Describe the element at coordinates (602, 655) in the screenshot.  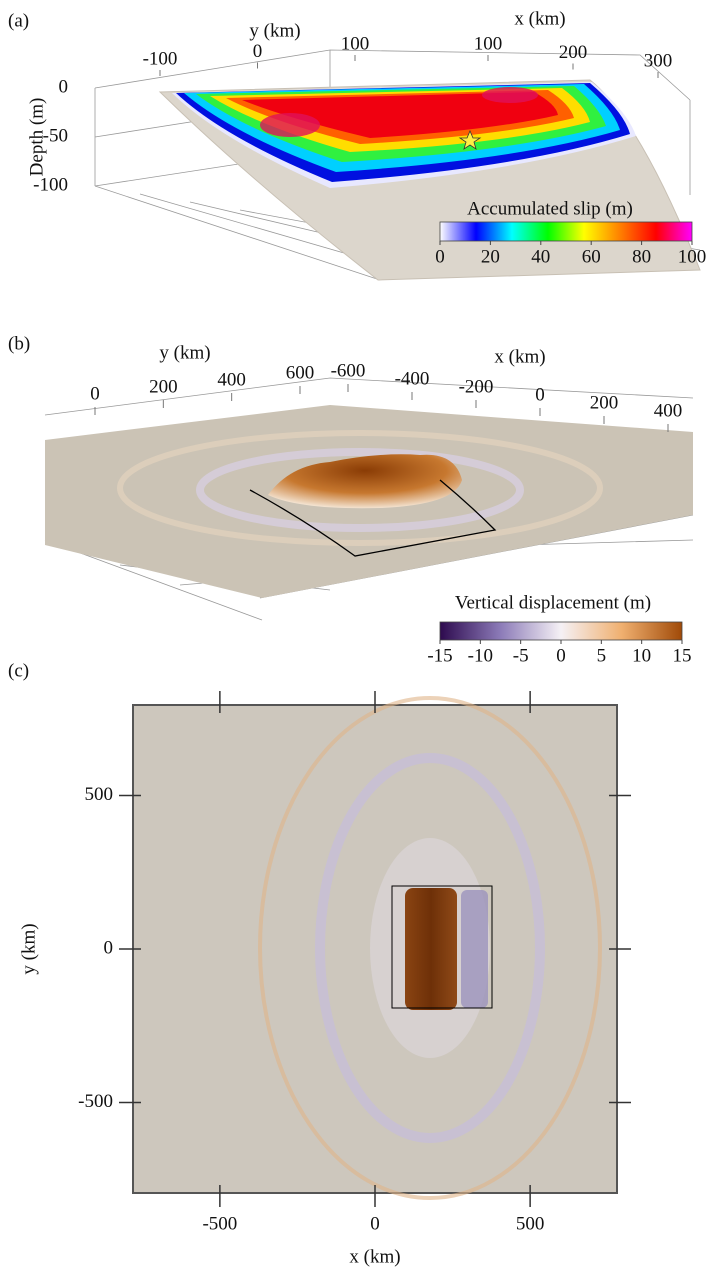
I see `colorbar-tick-label: 5` at that location.